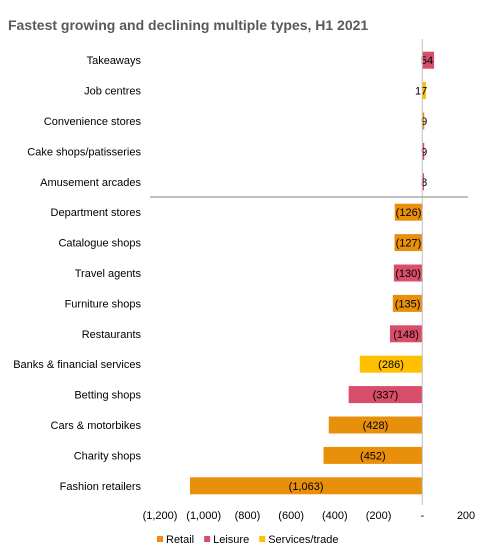 This screenshot has width=497, height=559. I want to click on category-label: Charity shops, so click(108, 456).